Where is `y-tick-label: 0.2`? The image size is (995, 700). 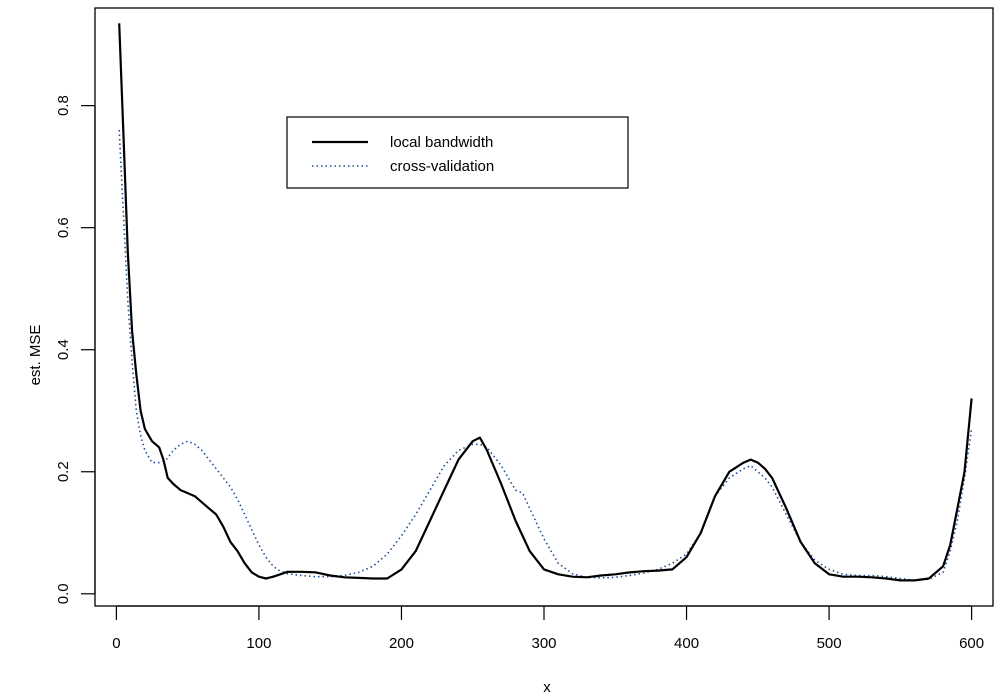
y-tick-label: 0.2 is located at coordinates (63, 471).